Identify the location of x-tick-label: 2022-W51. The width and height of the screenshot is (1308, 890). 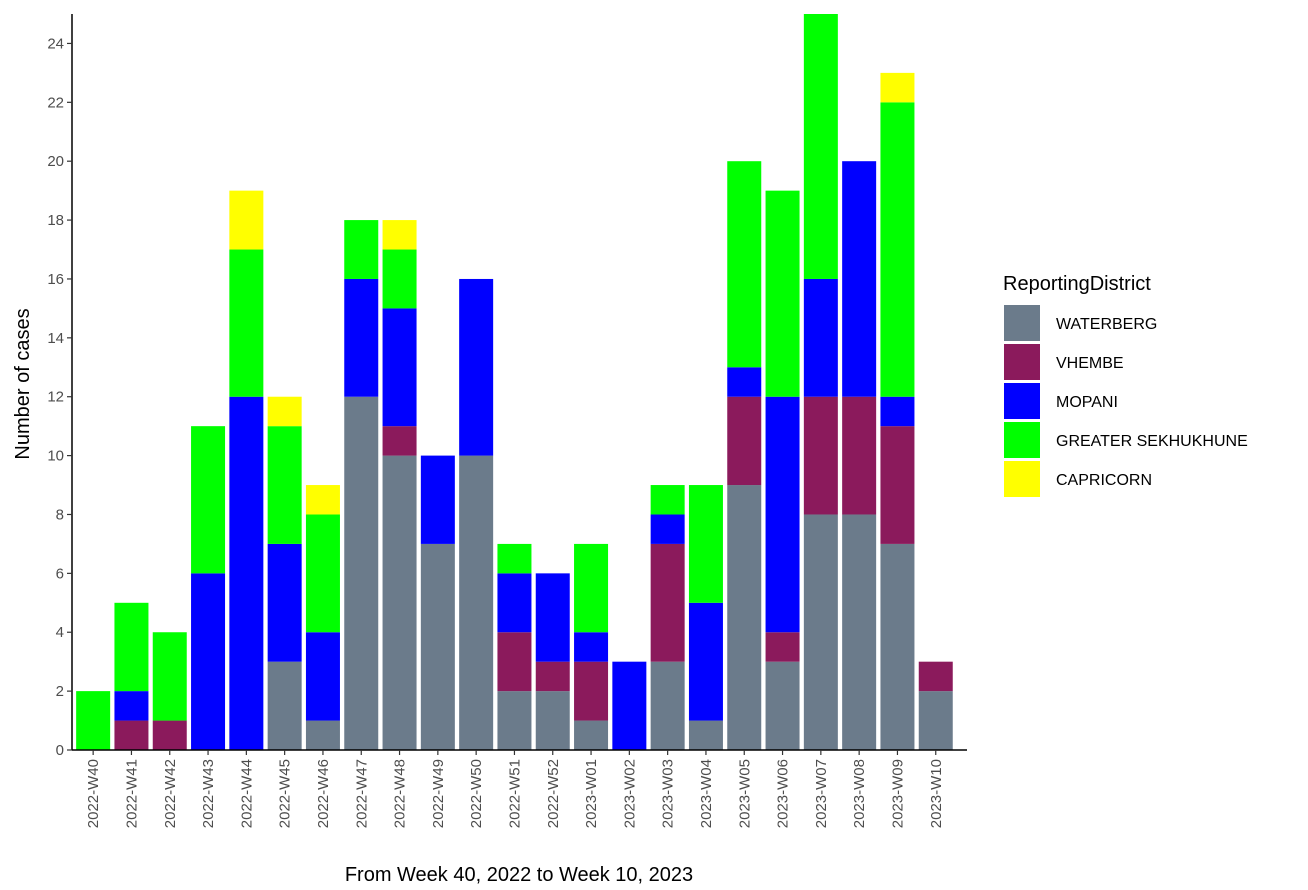
(514, 793).